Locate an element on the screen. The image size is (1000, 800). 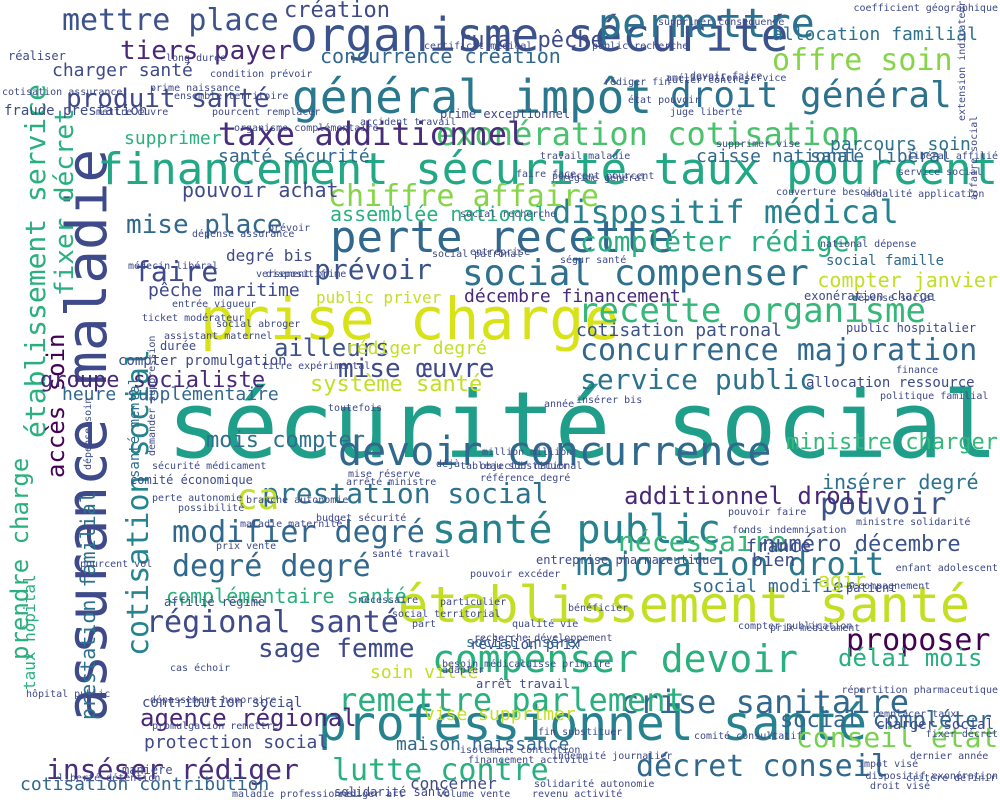
cloud-word: droit visé is located at coordinates (900, 786).